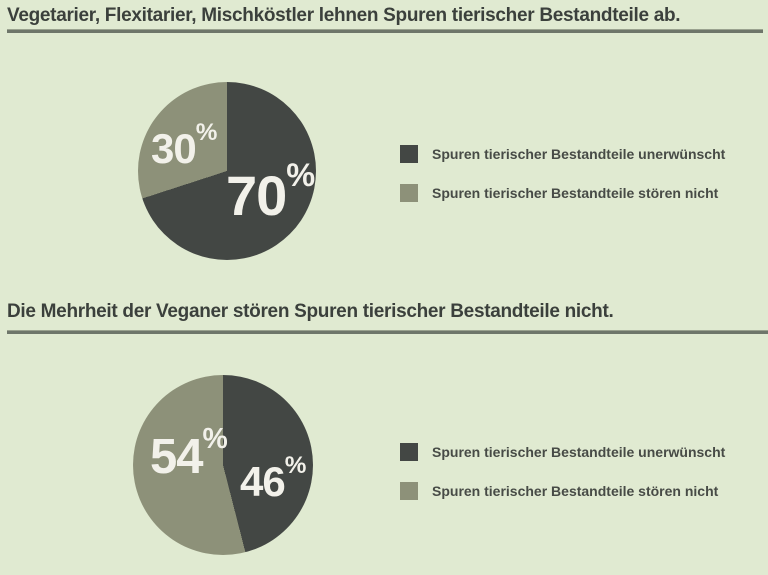 Image resolution: width=768 pixels, height=575 pixels. I want to click on pie-1-minor-label: 30%, so click(184, 146).